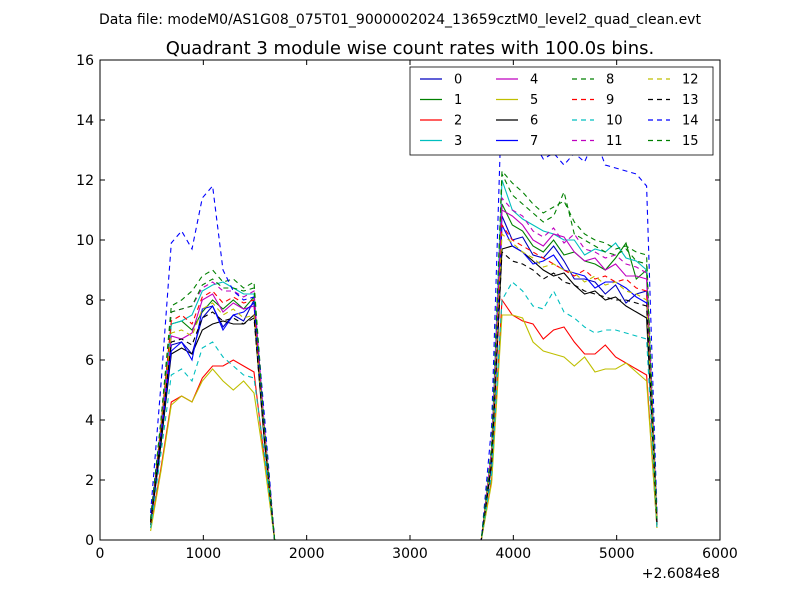 This screenshot has height=600, width=800. Describe the element at coordinates (720, 554) in the screenshot. I see `x-tick-label: 6000` at that location.